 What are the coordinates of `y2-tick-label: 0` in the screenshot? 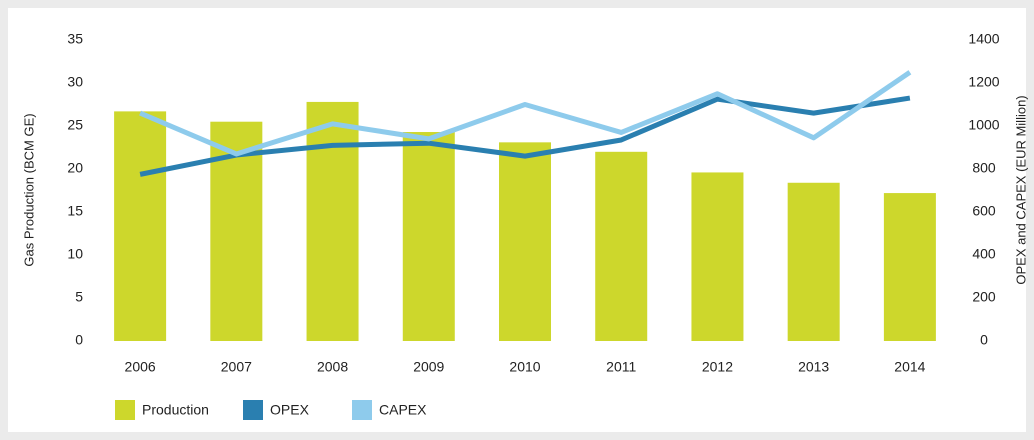 It's located at (984, 340).